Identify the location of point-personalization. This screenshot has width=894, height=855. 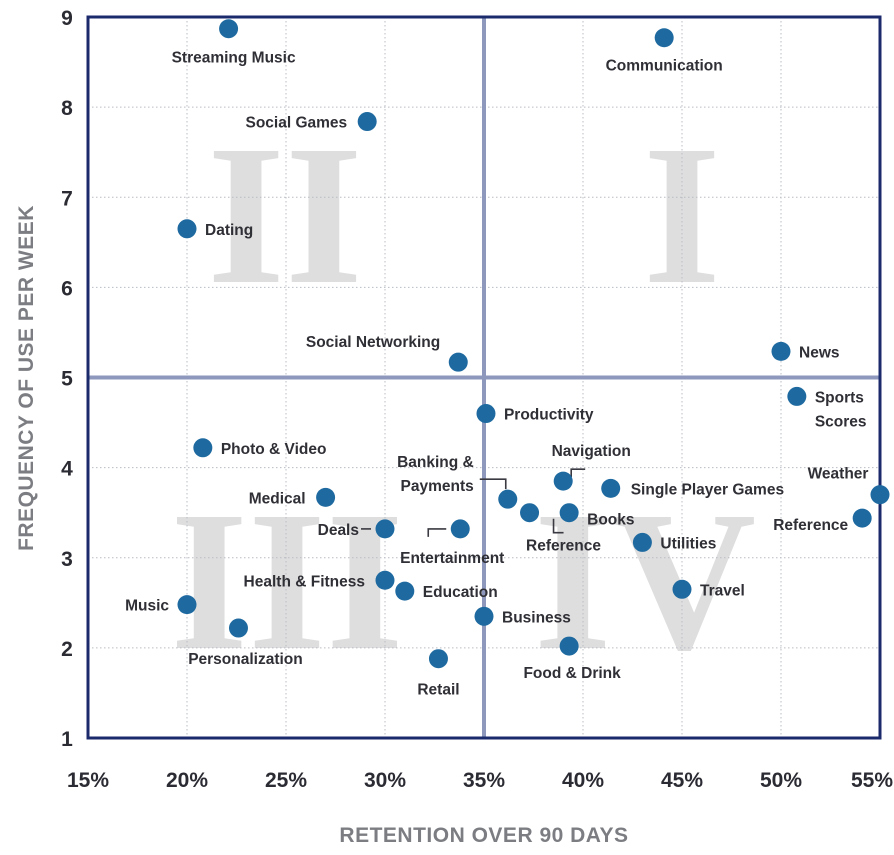
(238, 628).